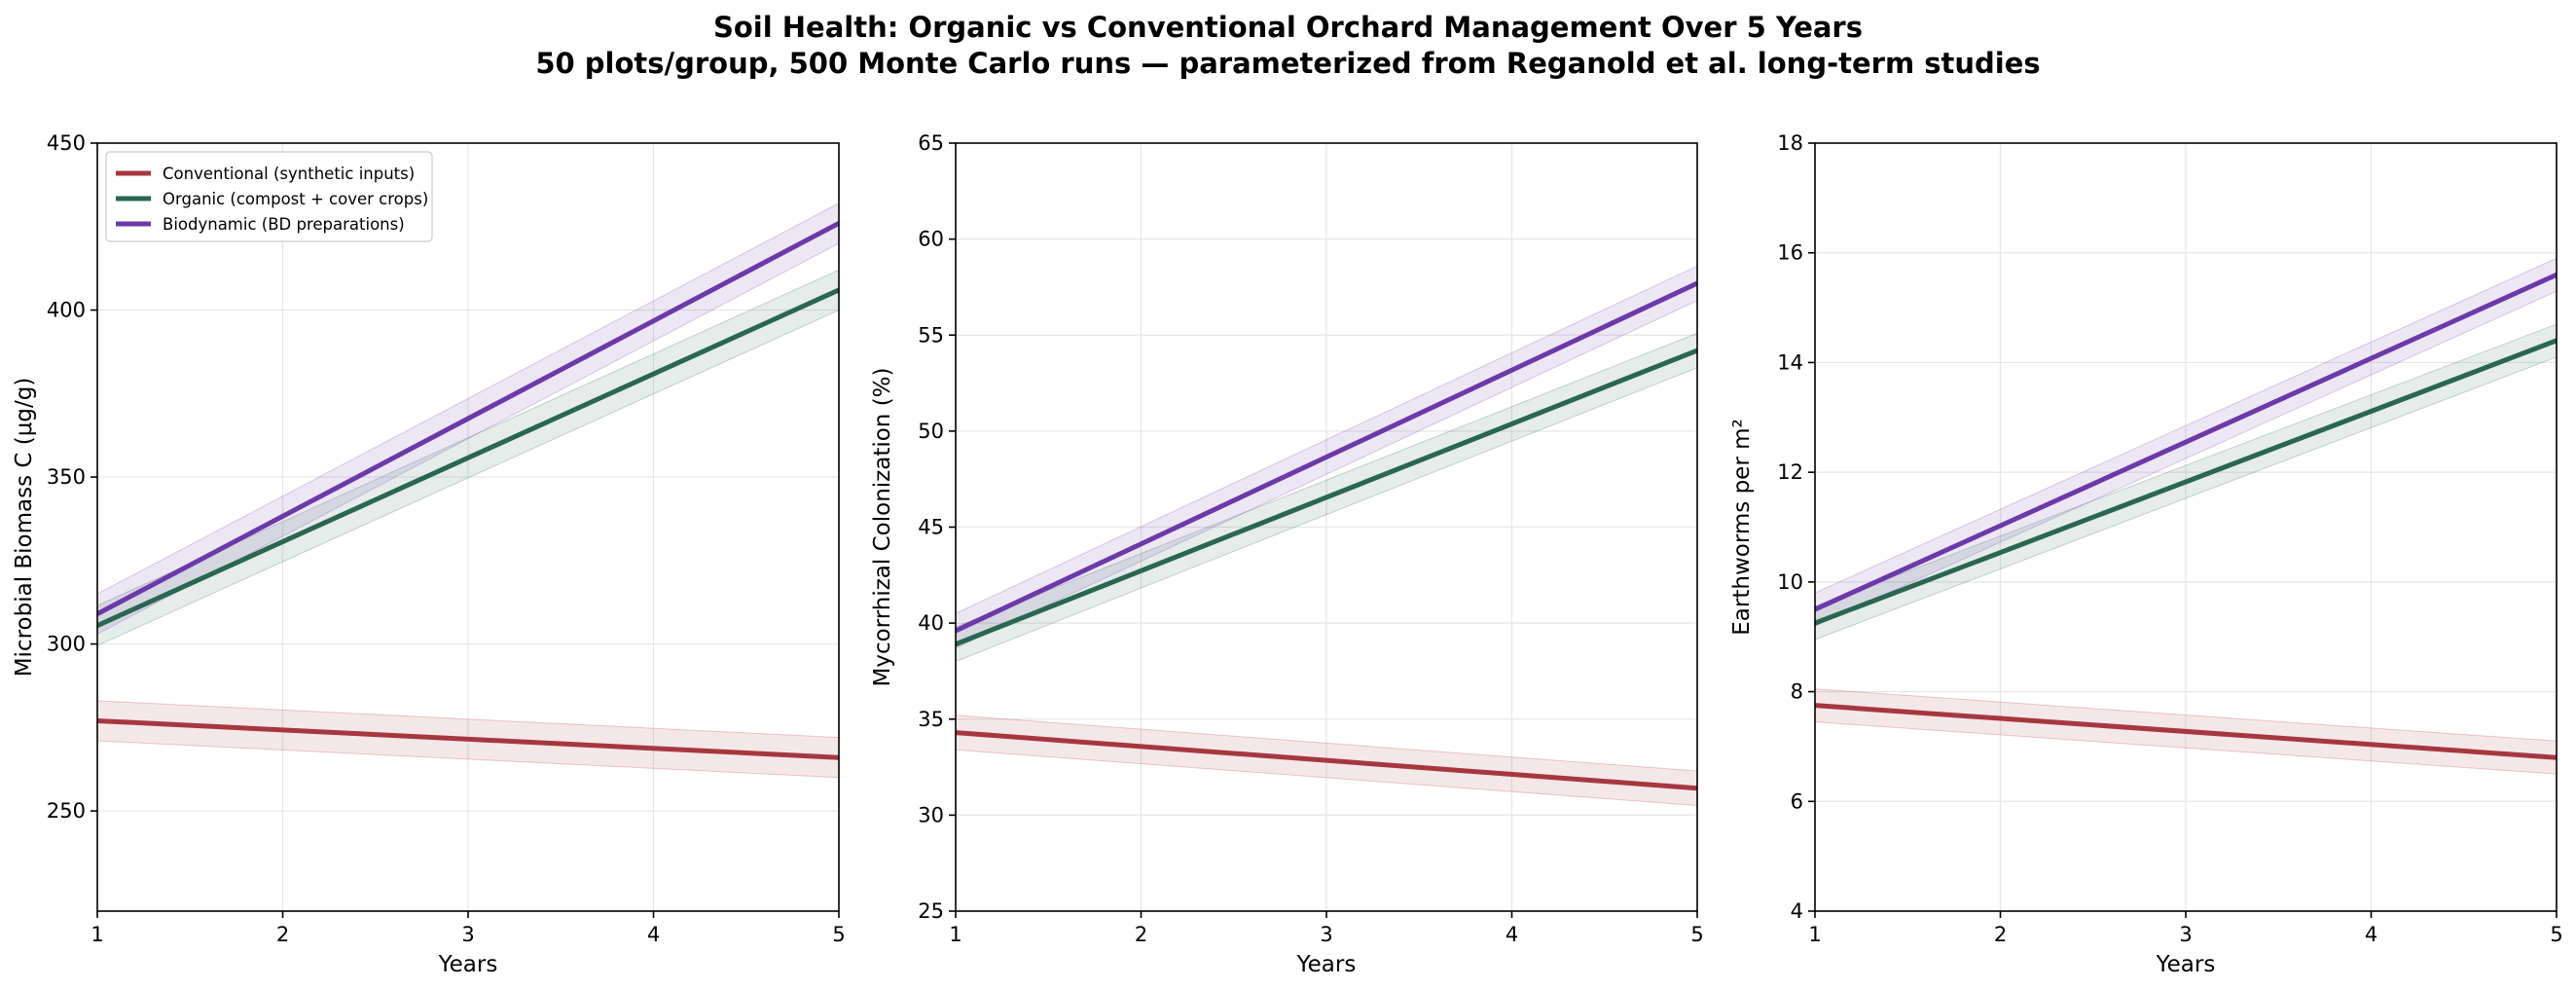 The image size is (2576, 989). What do you see at coordinates (1790, 582) in the screenshot?
I see `y-tick-label: 10` at bounding box center [1790, 582].